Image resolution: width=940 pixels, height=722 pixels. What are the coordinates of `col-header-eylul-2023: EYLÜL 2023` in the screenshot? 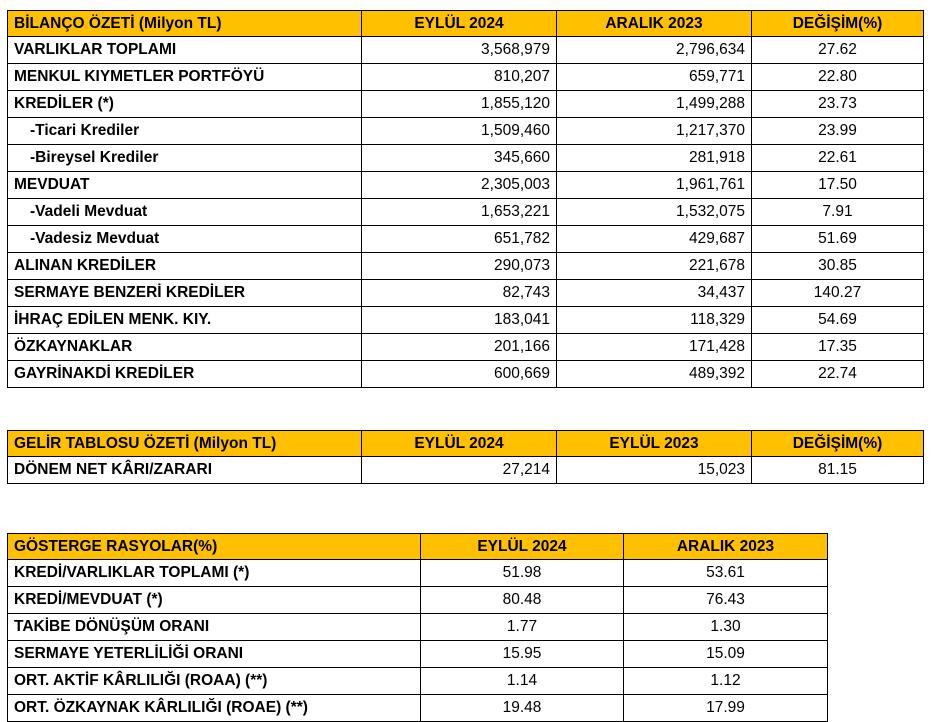 It's located at (654, 443).